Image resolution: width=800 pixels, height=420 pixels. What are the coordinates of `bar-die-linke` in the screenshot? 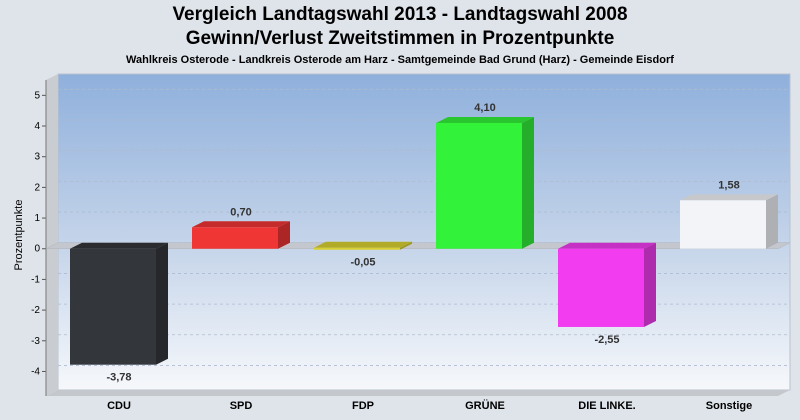 It's located at (607, 284).